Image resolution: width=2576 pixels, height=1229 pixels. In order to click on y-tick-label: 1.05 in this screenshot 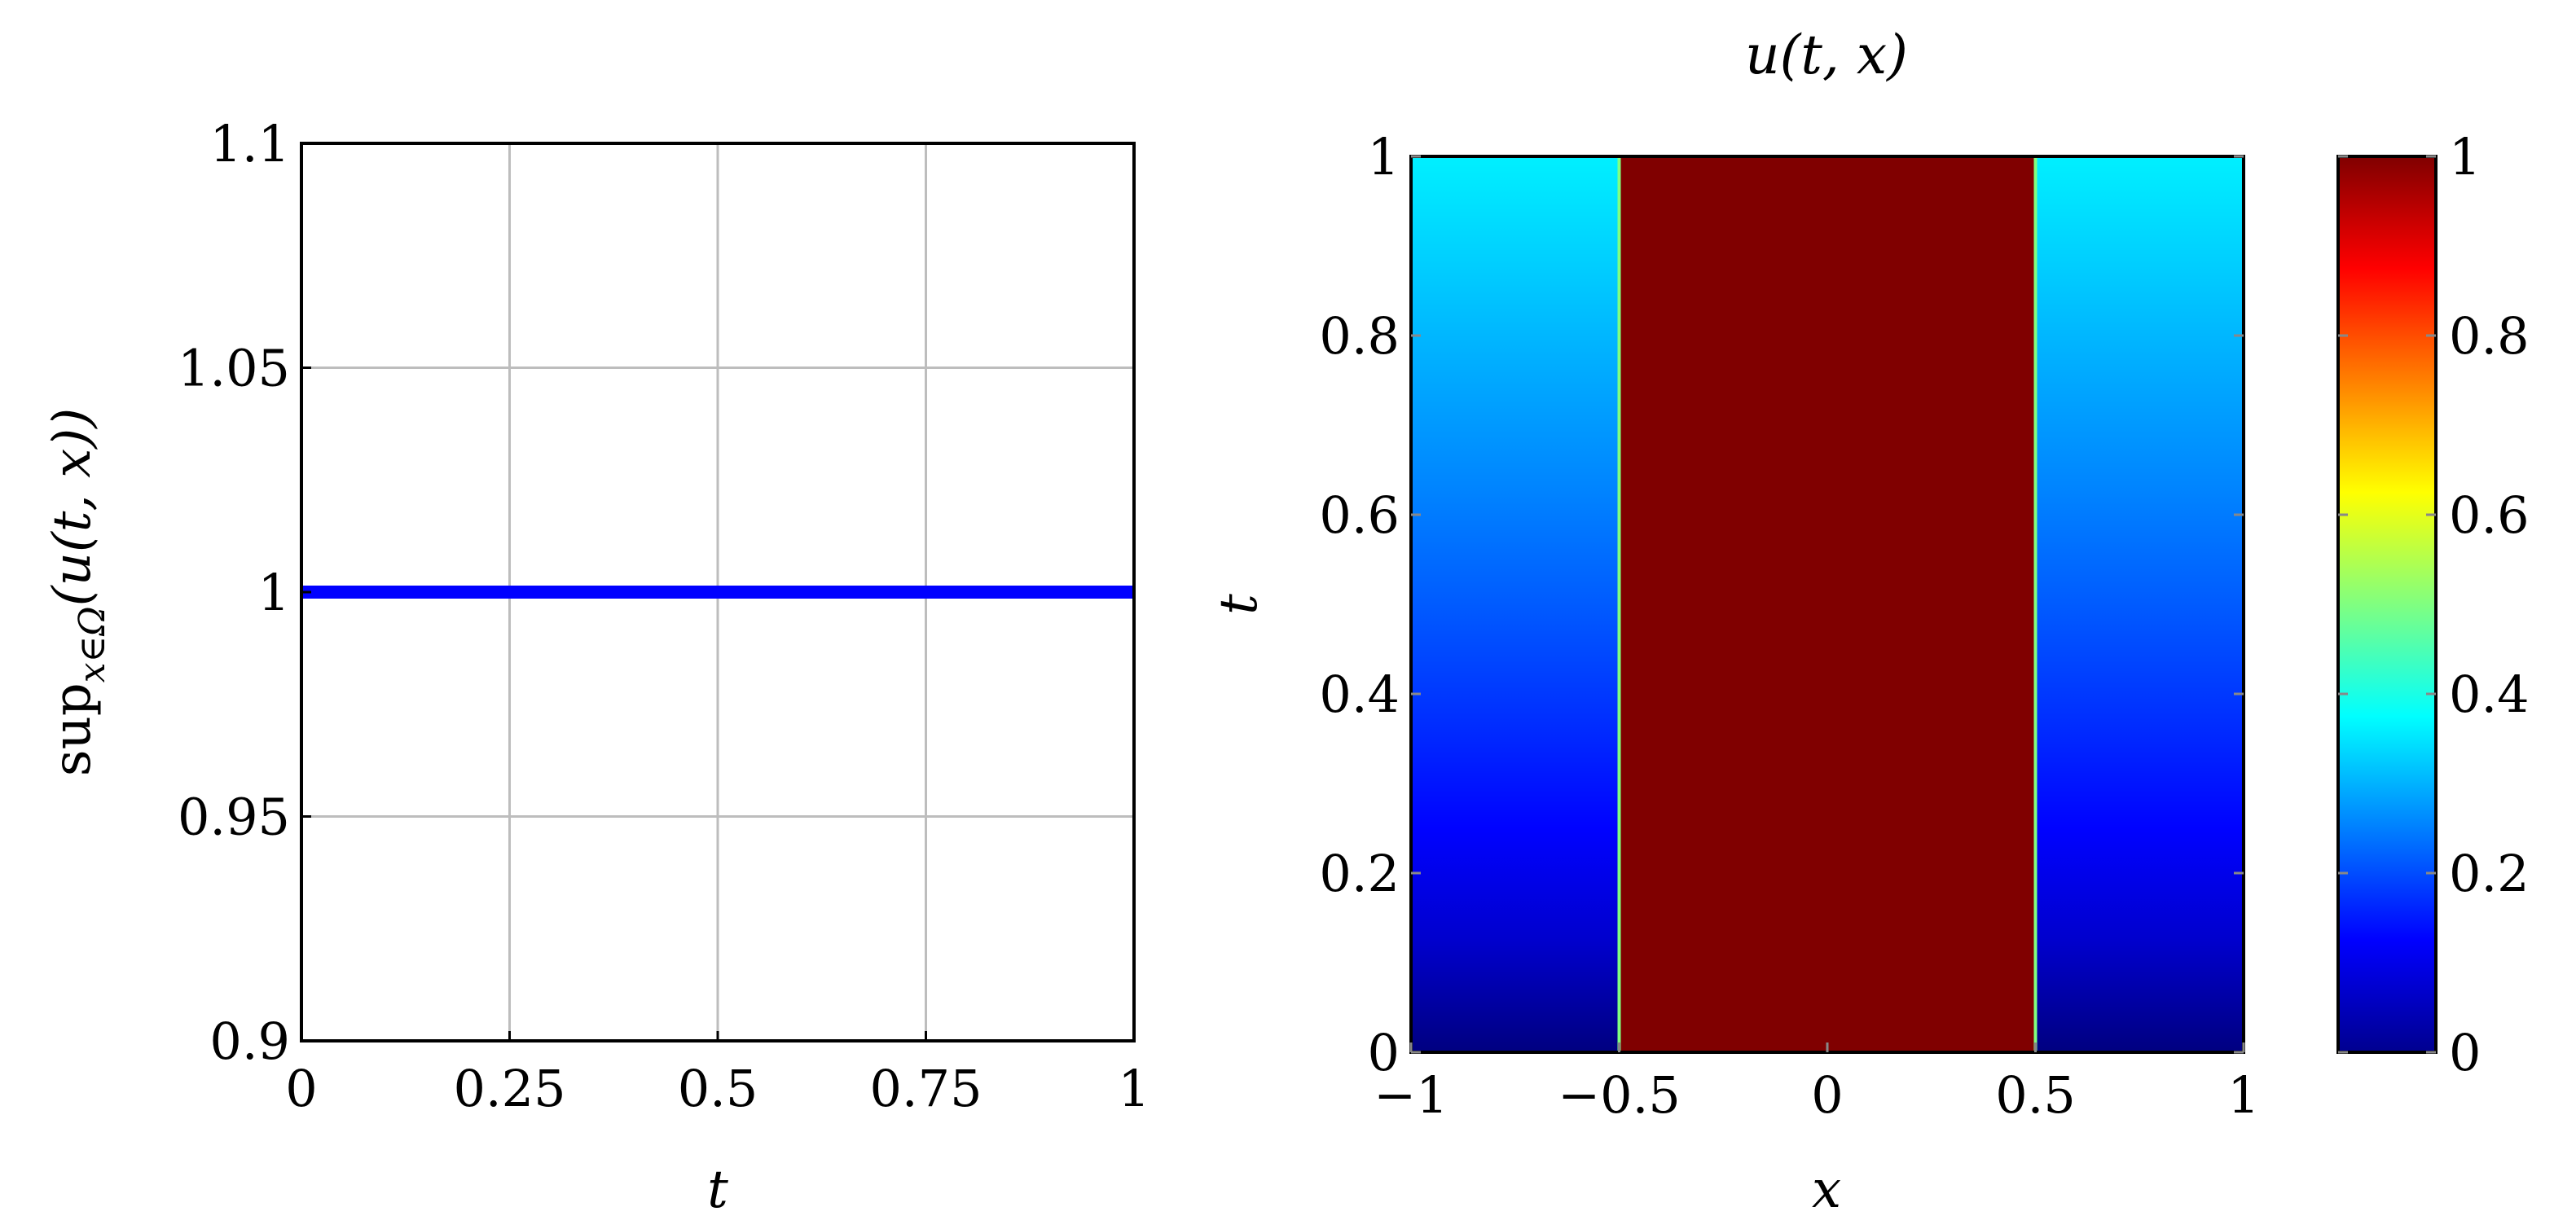, I will do `click(234, 368)`.